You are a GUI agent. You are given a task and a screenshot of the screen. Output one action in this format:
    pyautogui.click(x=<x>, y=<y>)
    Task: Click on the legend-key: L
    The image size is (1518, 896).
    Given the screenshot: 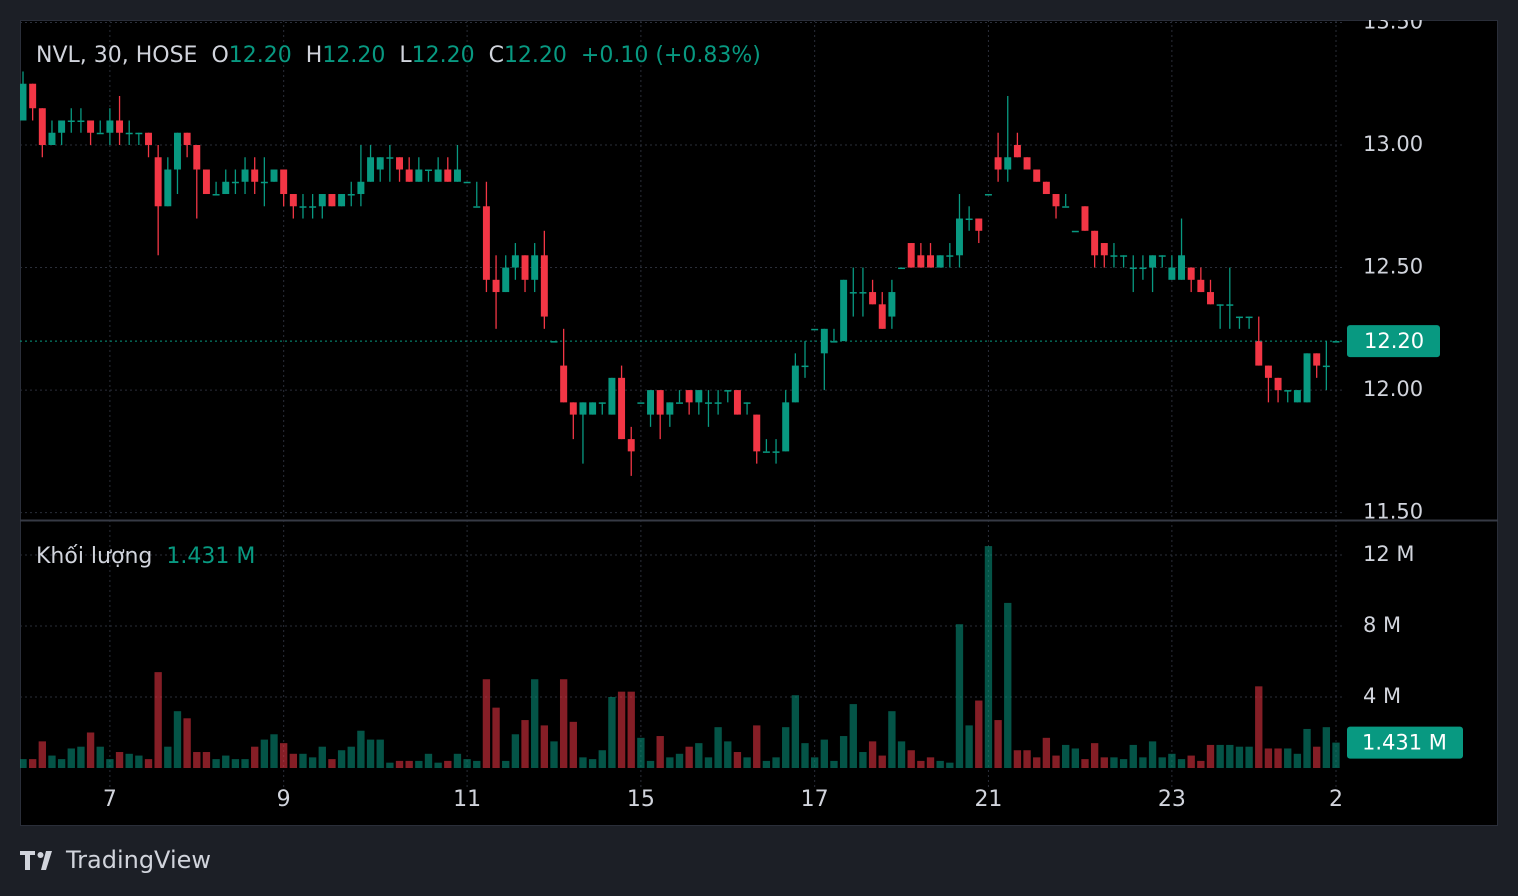 What is the action you would take?
    pyautogui.click(x=405, y=55)
    